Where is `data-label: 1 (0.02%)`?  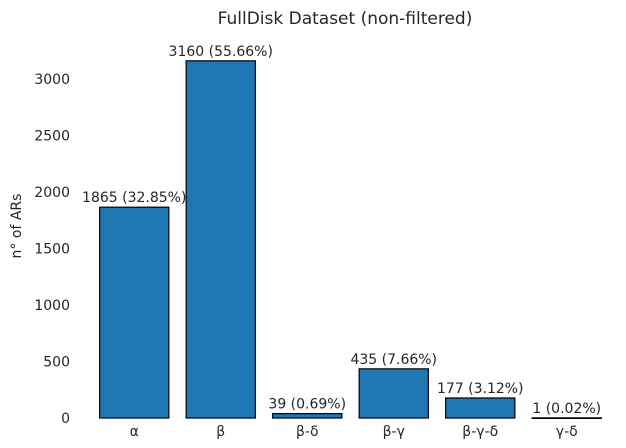 data-label: 1 (0.02%) is located at coordinates (566, 409).